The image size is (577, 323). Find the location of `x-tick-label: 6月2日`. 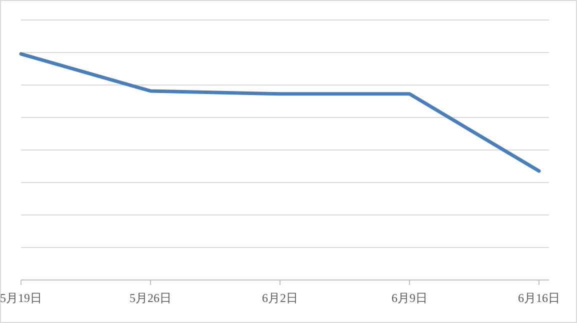

x-tick-label: 6月2日 is located at coordinates (280, 298).